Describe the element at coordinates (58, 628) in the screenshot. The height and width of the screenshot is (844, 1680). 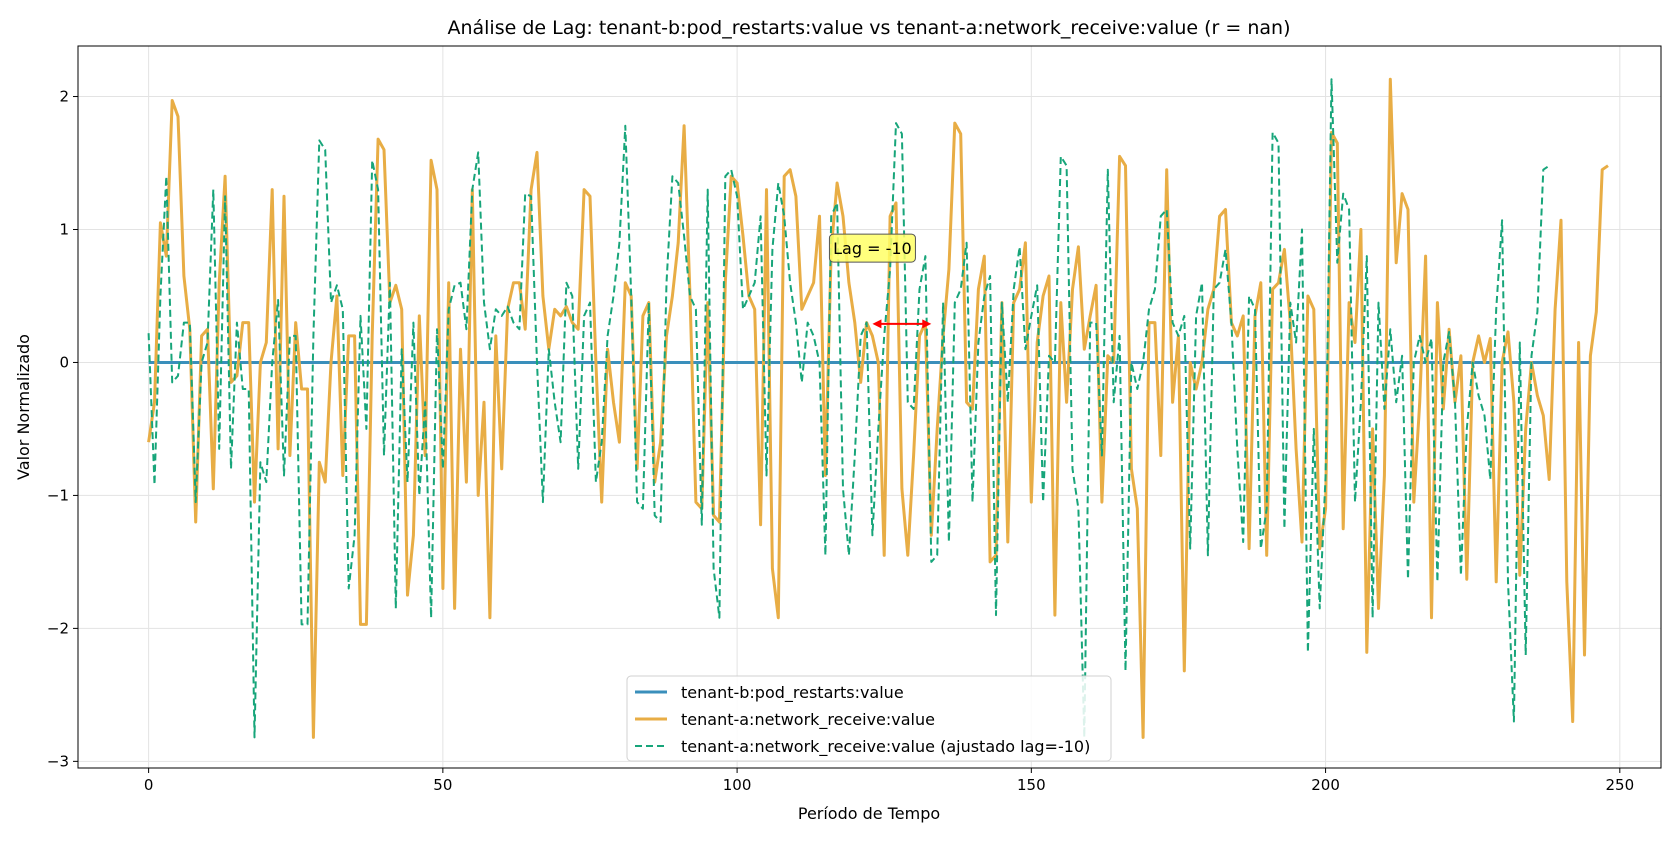
I see `y-tick-label: −2` at that location.